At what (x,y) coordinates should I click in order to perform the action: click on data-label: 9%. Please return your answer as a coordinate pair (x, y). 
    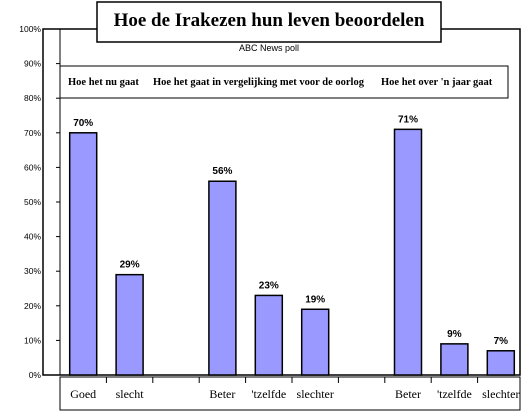
    Looking at the image, I should click on (454, 334).